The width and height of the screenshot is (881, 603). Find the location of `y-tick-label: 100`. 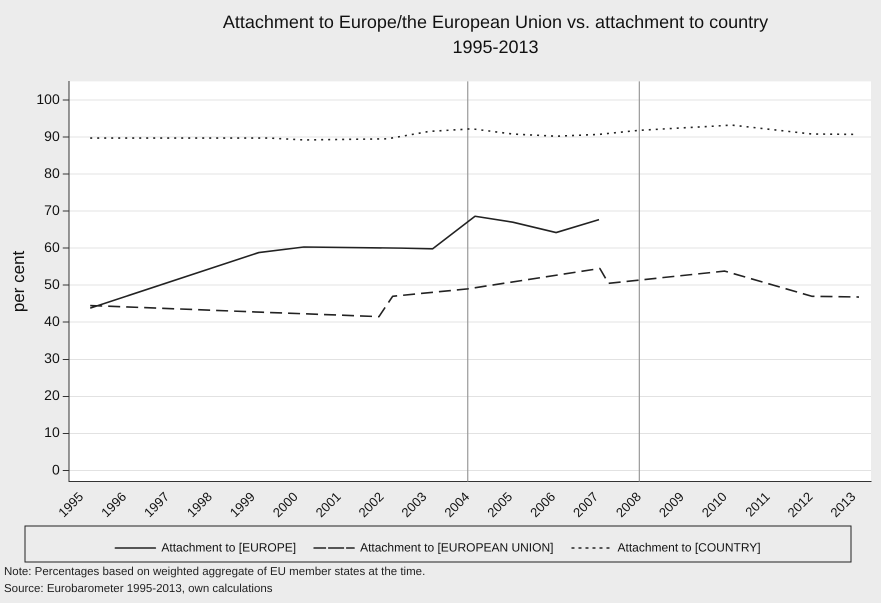

y-tick-label: 100 is located at coordinates (48, 98).